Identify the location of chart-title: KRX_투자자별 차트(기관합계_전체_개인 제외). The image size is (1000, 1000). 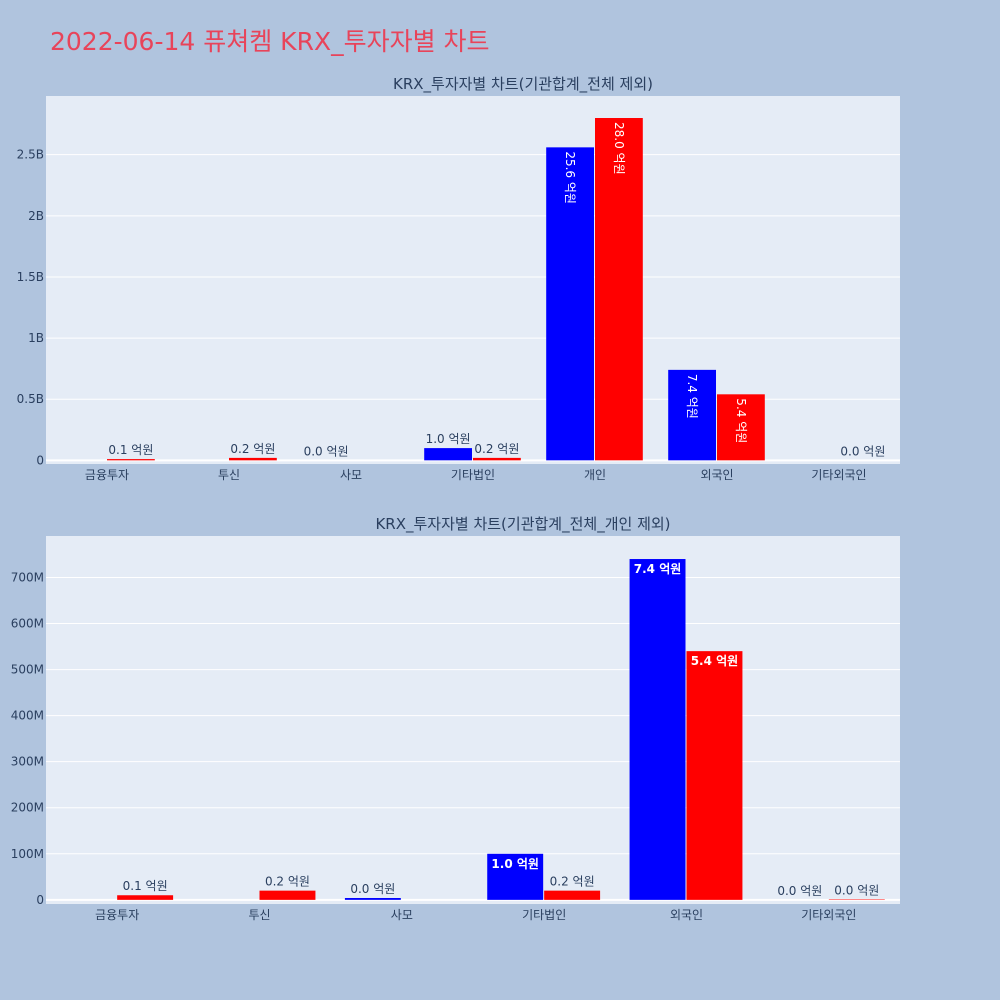
(522, 524).